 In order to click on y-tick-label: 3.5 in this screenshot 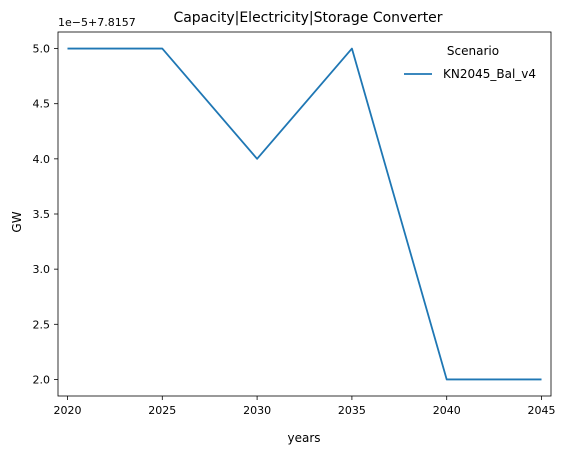, I will do `click(42, 214)`.